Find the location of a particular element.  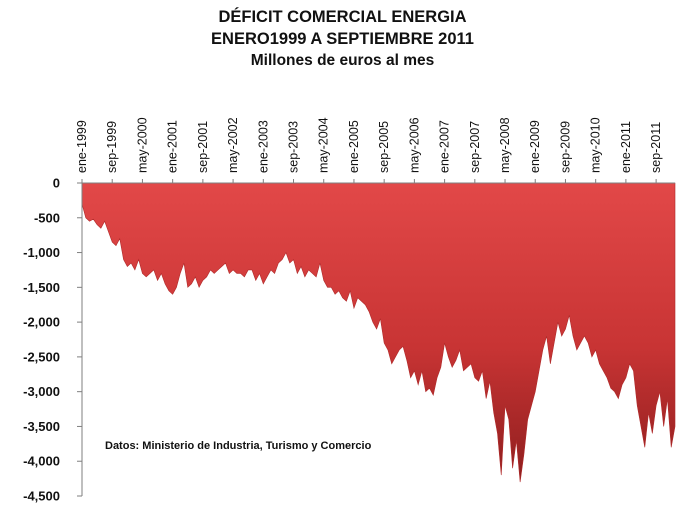

x-tick-label: may-2006 is located at coordinates (414, 145).